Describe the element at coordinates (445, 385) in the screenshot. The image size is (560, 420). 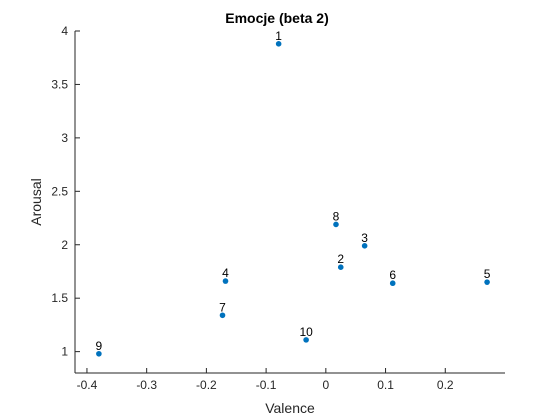
I see `x-tick-label: 0.2` at that location.